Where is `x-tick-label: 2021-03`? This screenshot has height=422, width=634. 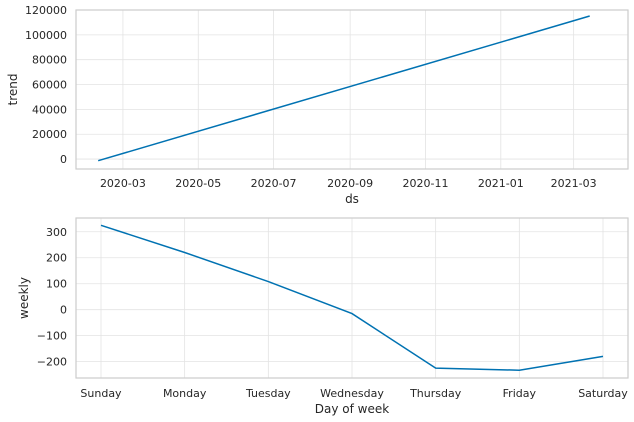 x-tick-label: 2021-03 is located at coordinates (574, 183).